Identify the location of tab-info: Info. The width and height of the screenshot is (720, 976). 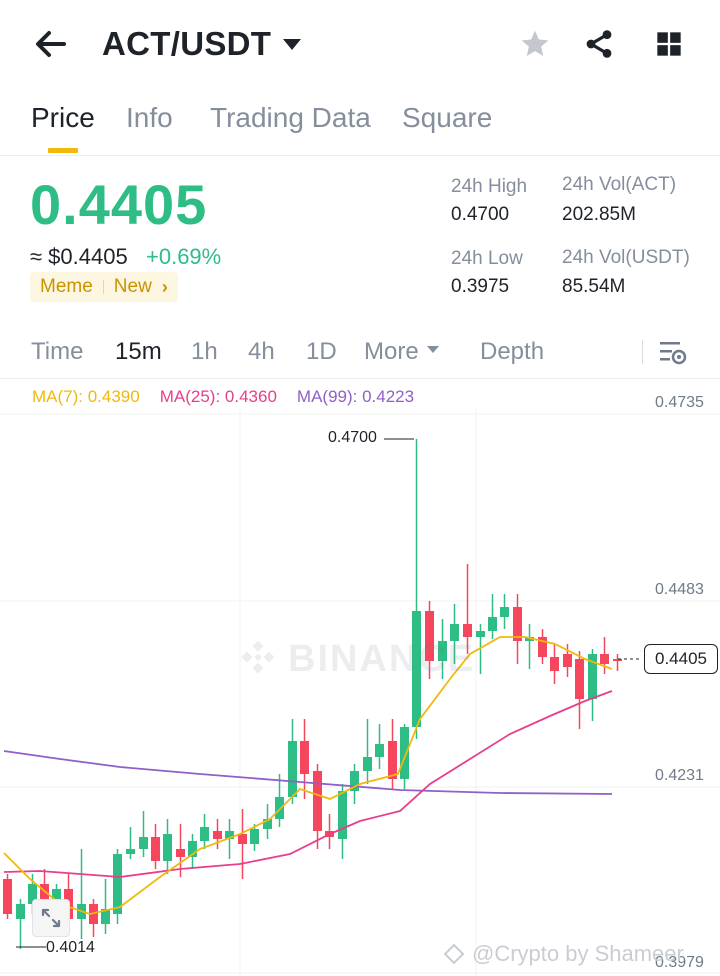
(149, 117).